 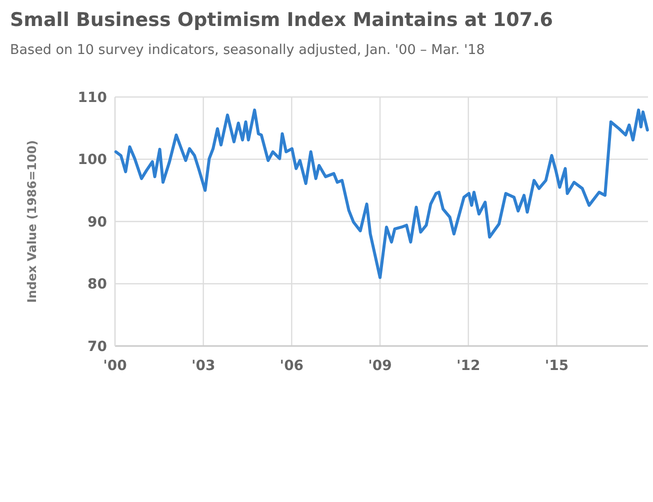 What do you see at coordinates (556, 366) in the screenshot?
I see `x-tick-label: '15` at bounding box center [556, 366].